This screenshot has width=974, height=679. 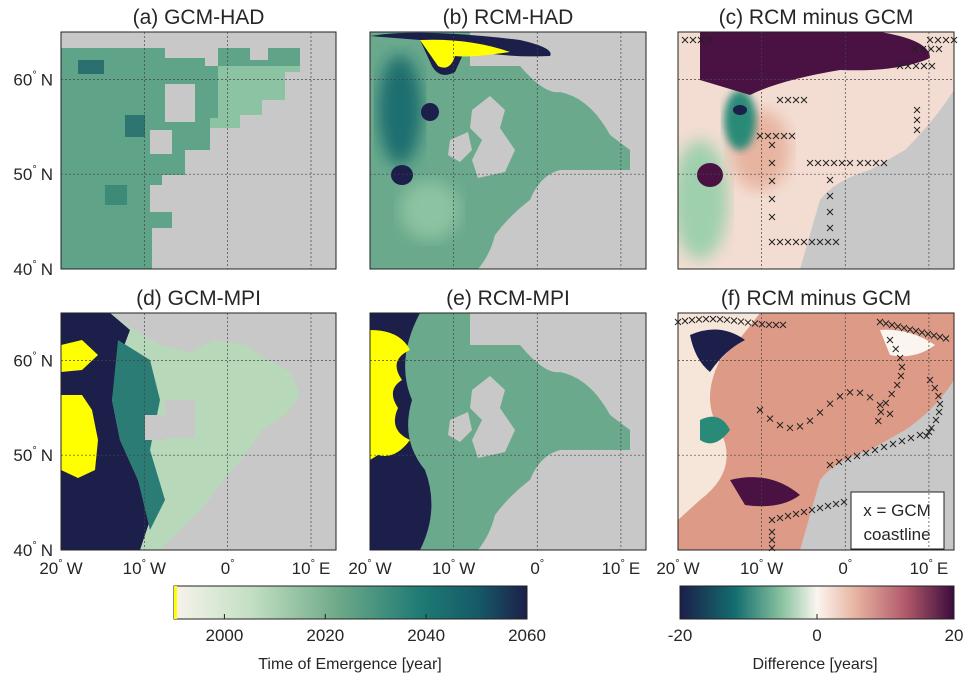 What do you see at coordinates (492, 137) in the screenshot?
I see `land-uk-b` at bounding box center [492, 137].